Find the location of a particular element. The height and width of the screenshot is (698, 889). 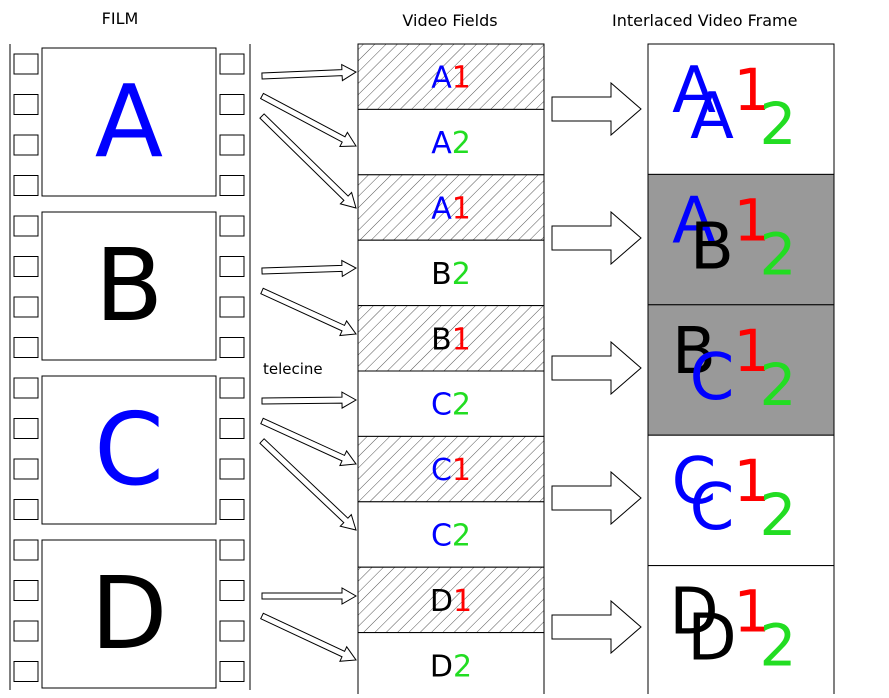

frame-top-letter: D is located at coordinates (693, 613).